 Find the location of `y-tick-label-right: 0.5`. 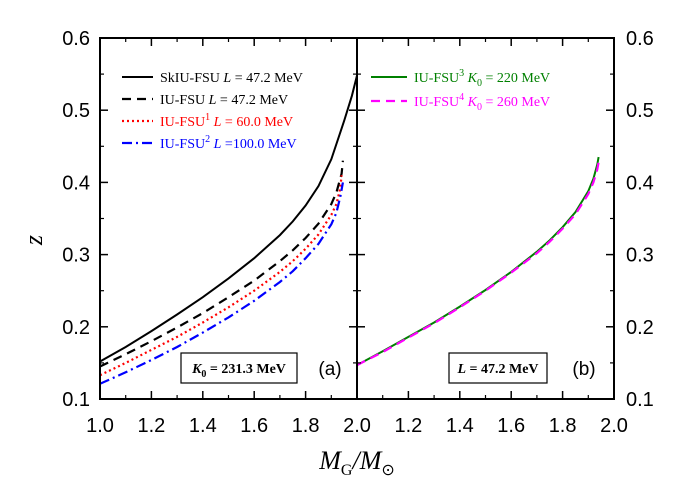

y-tick-label-right: 0.5 is located at coordinates (640, 111).